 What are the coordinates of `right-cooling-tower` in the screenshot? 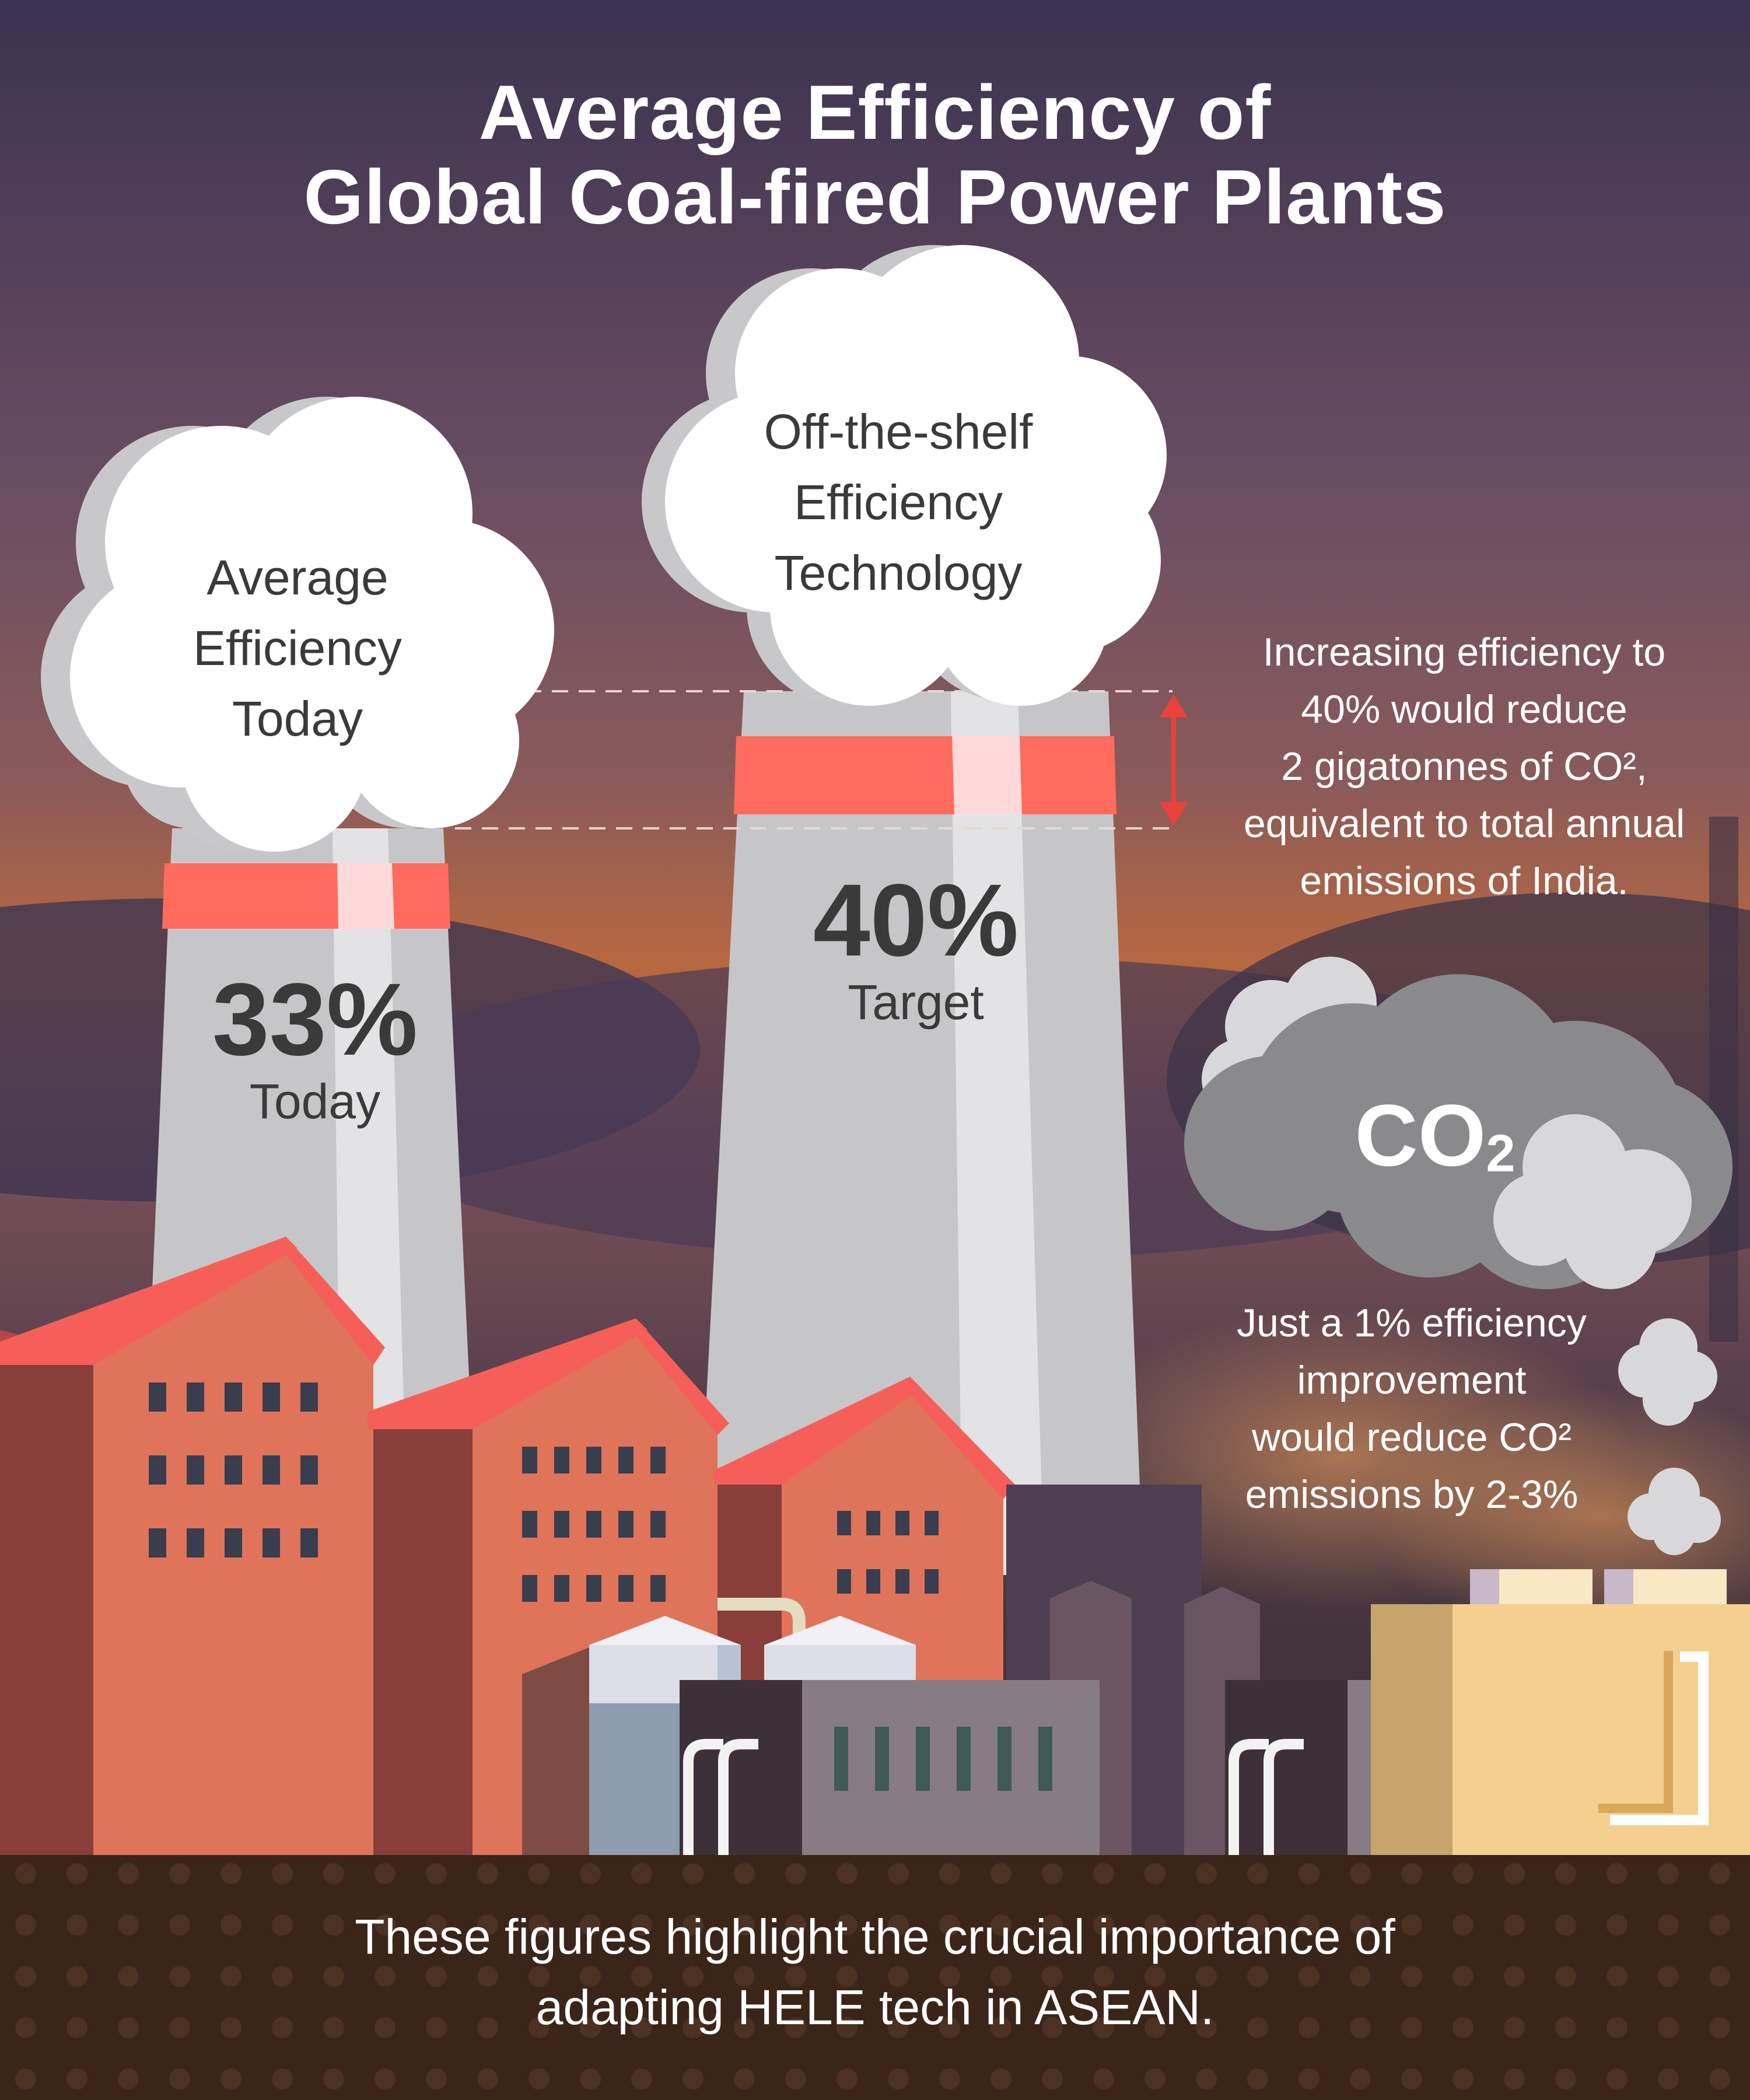 It's located at (920, 1133).